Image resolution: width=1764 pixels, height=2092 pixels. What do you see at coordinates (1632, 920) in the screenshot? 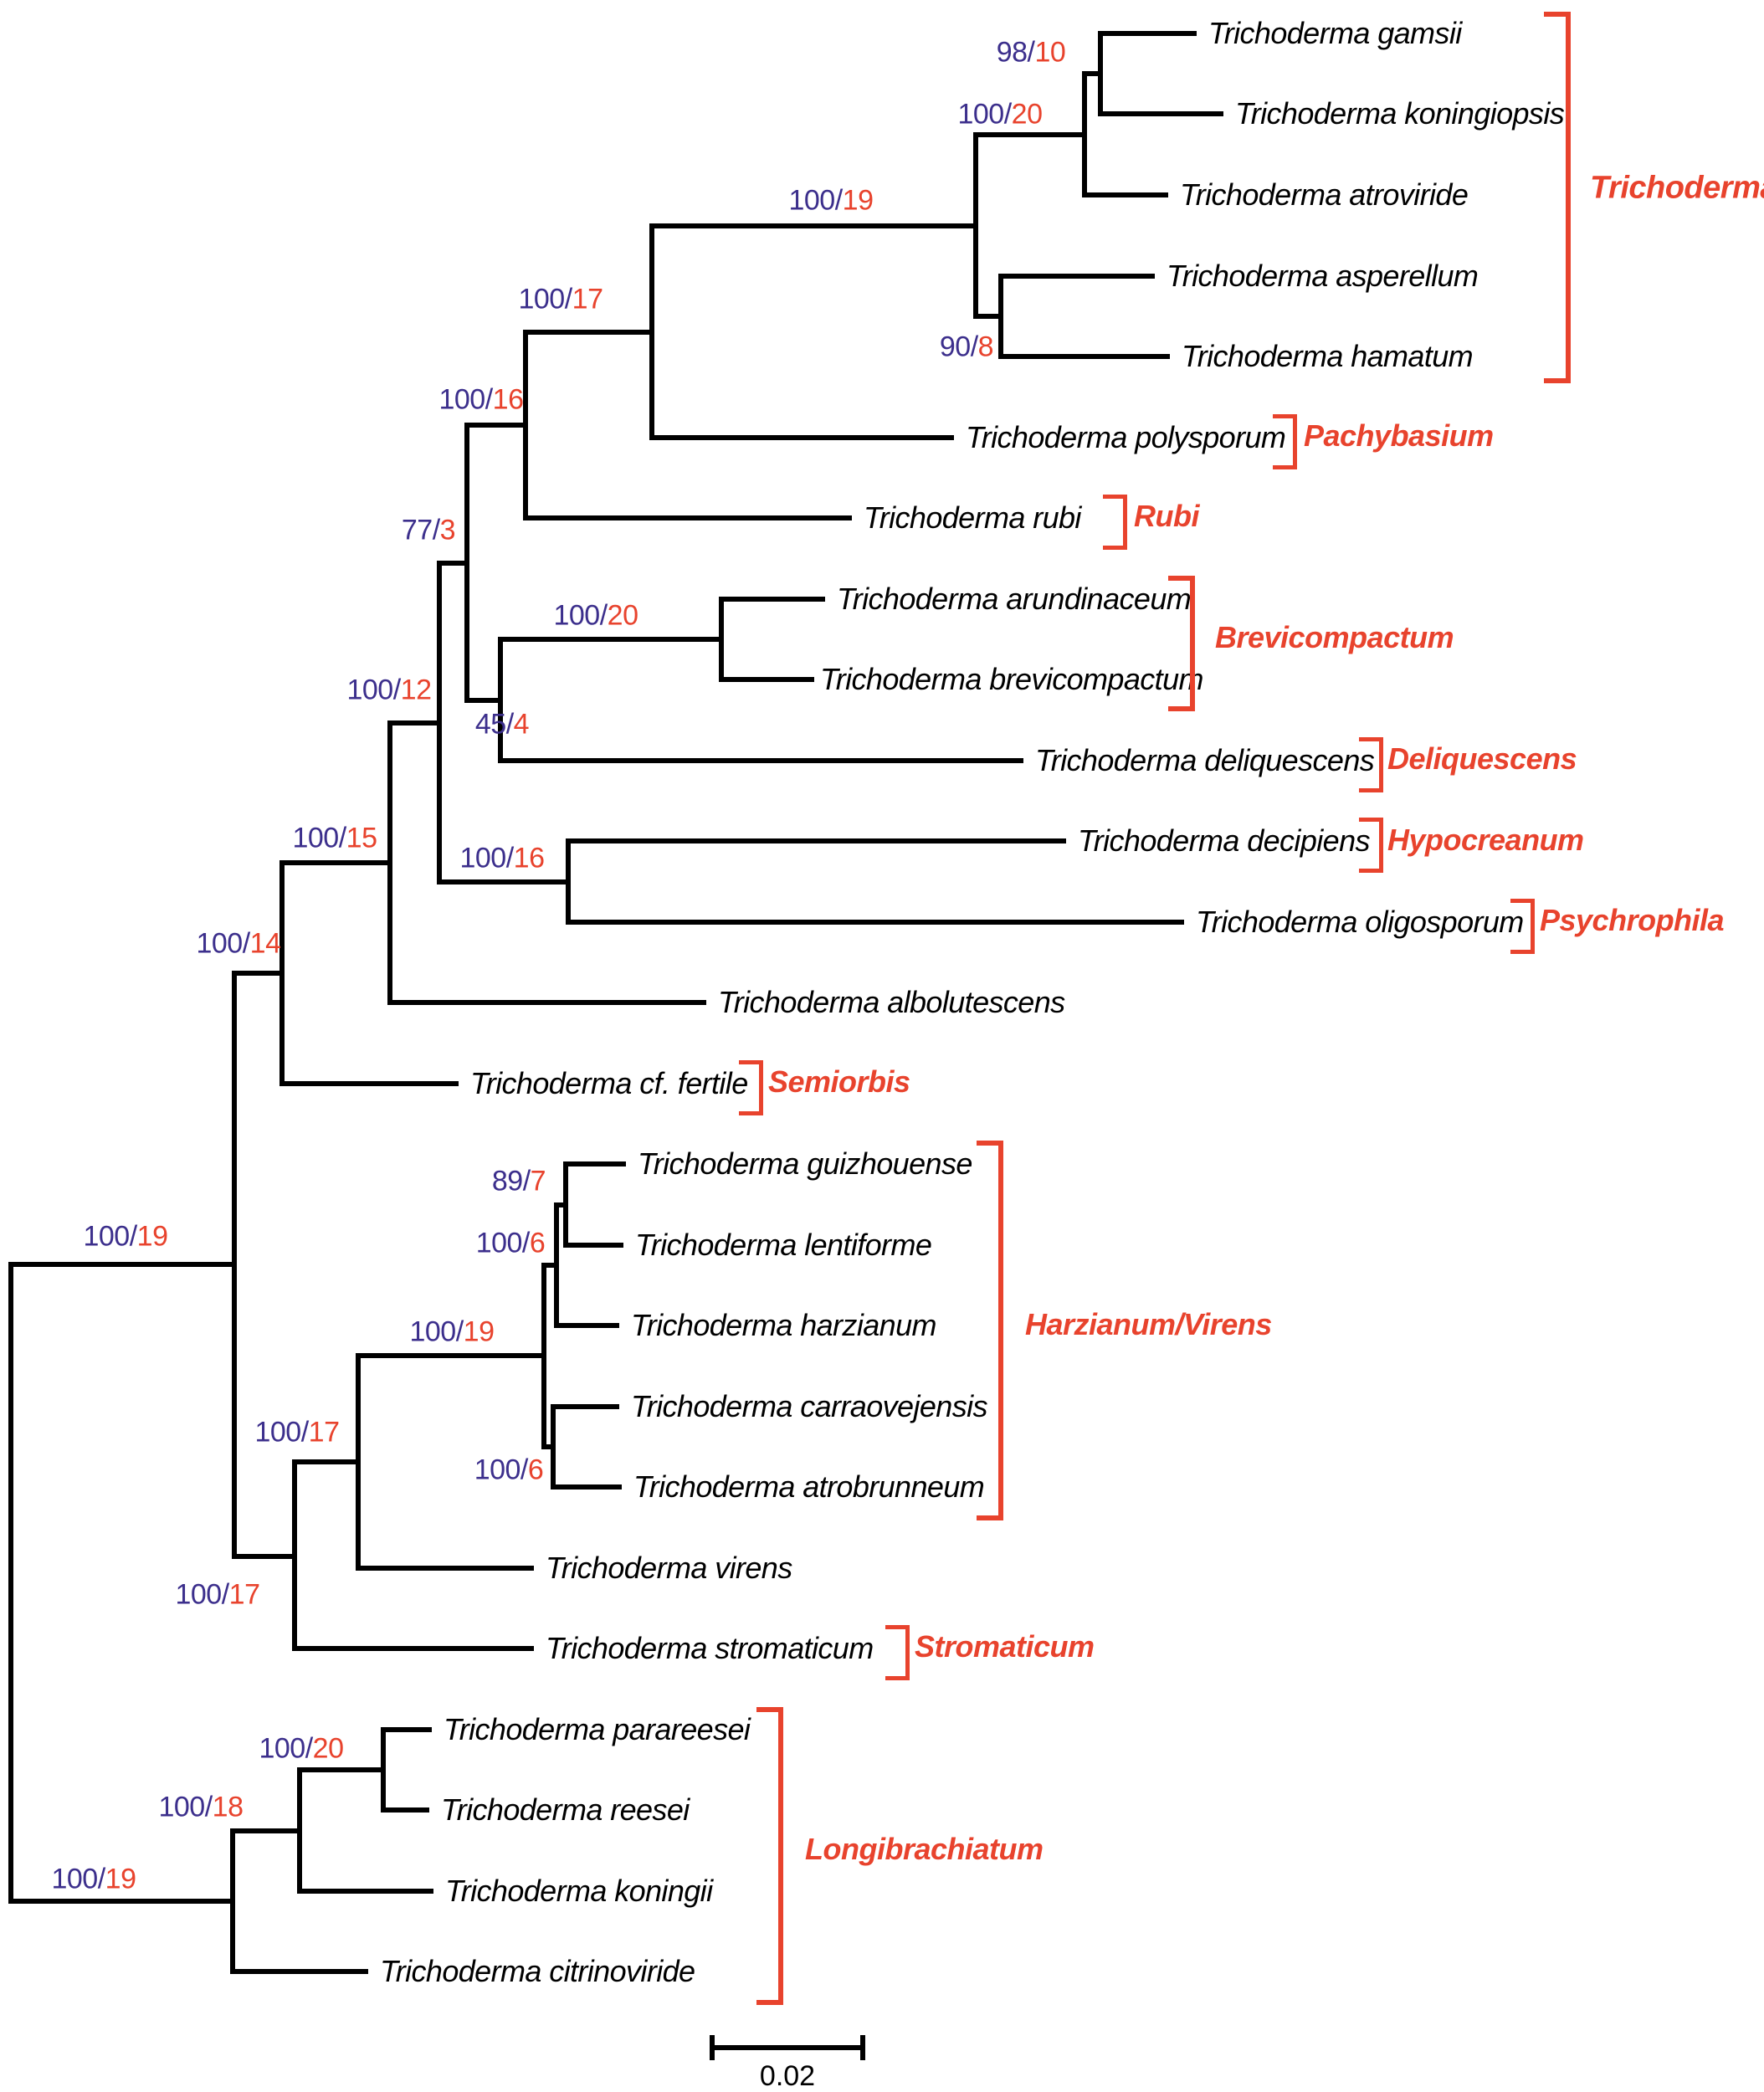
I see `section-label: Psychrophila` at bounding box center [1632, 920].